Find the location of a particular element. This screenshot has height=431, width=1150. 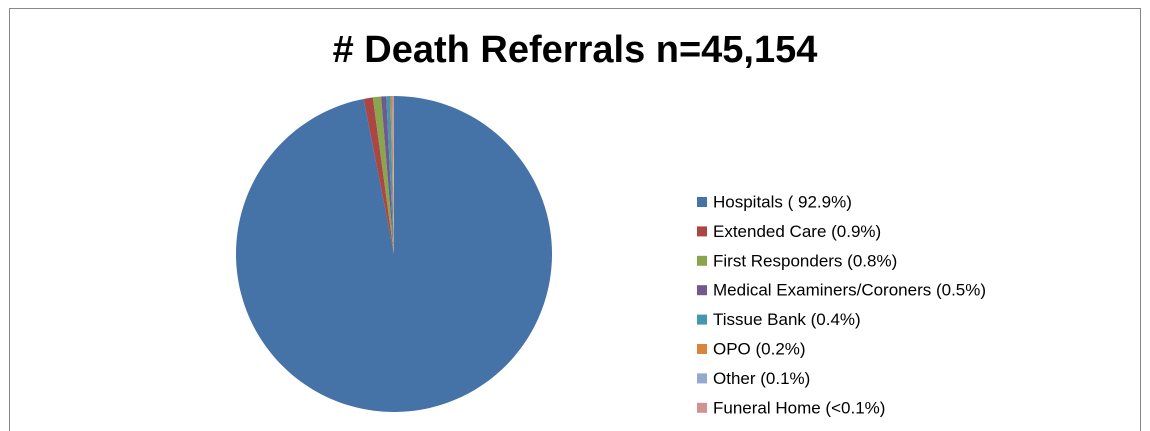

legend-label: Other (0.1%) is located at coordinates (761, 378).